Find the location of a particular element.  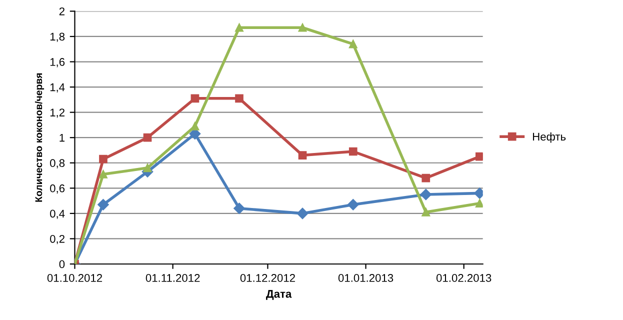

y-tick-label: 1 is located at coordinates (62, 138).